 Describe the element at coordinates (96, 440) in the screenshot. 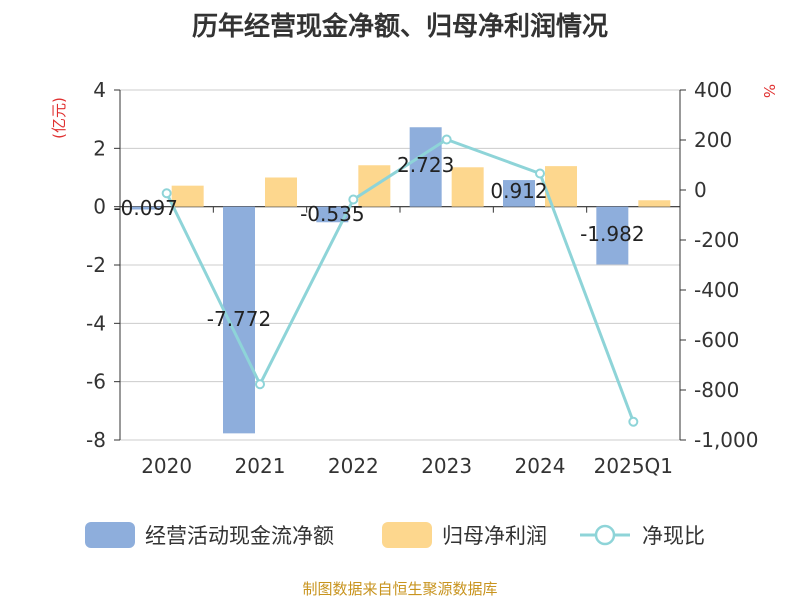

I see `left-axis-tick-label: -8` at that location.